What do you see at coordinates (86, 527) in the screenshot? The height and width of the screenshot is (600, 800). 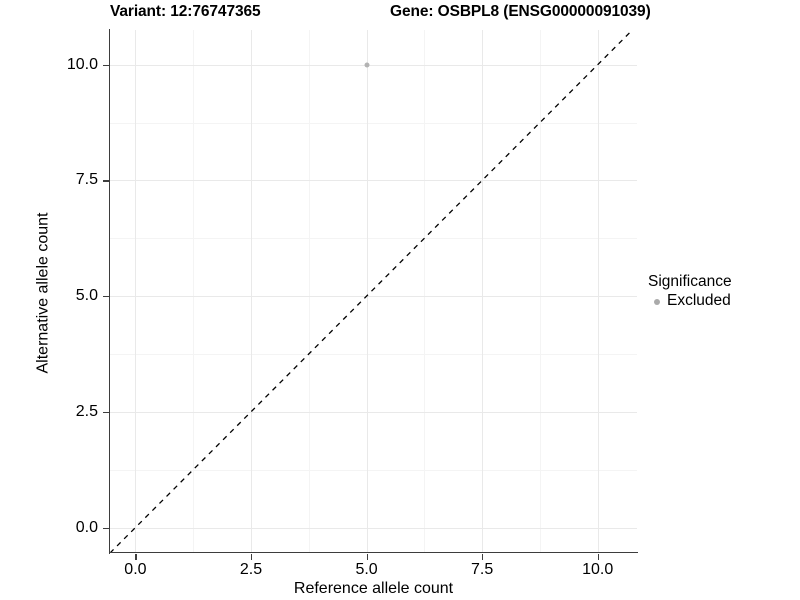 I see `y-tick-label: 0.0` at bounding box center [86, 527].